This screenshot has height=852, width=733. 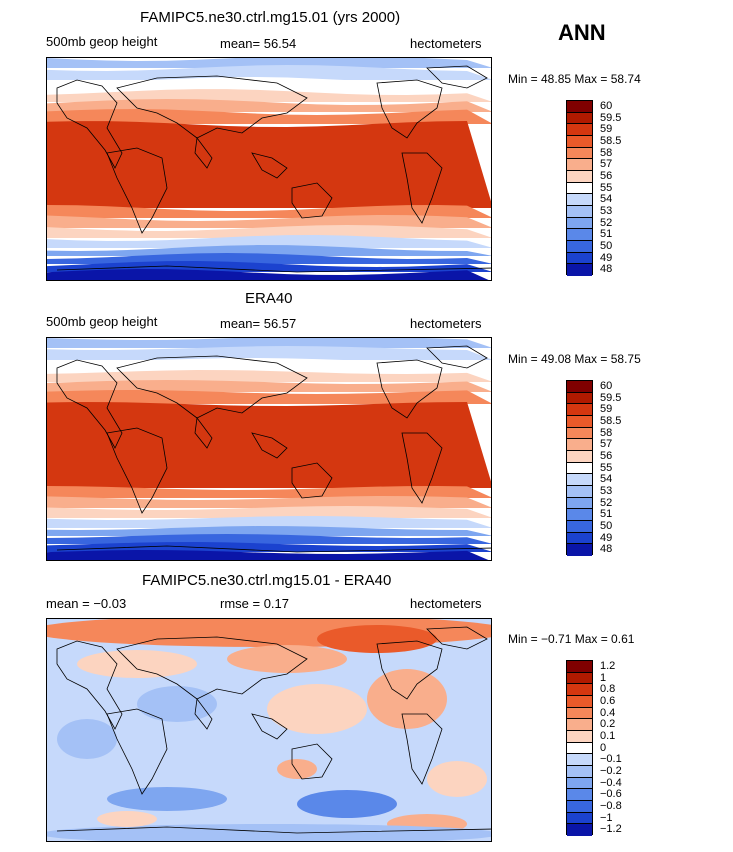 What do you see at coordinates (611, 140) in the screenshot?
I see `colorbar-level-label: 58.5` at bounding box center [611, 140].